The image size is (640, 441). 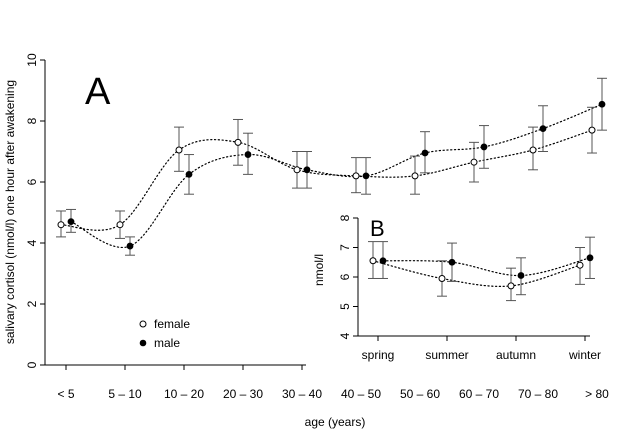 What do you see at coordinates (335, 422) in the screenshot?
I see `x-axis-label: age (years)` at bounding box center [335, 422].